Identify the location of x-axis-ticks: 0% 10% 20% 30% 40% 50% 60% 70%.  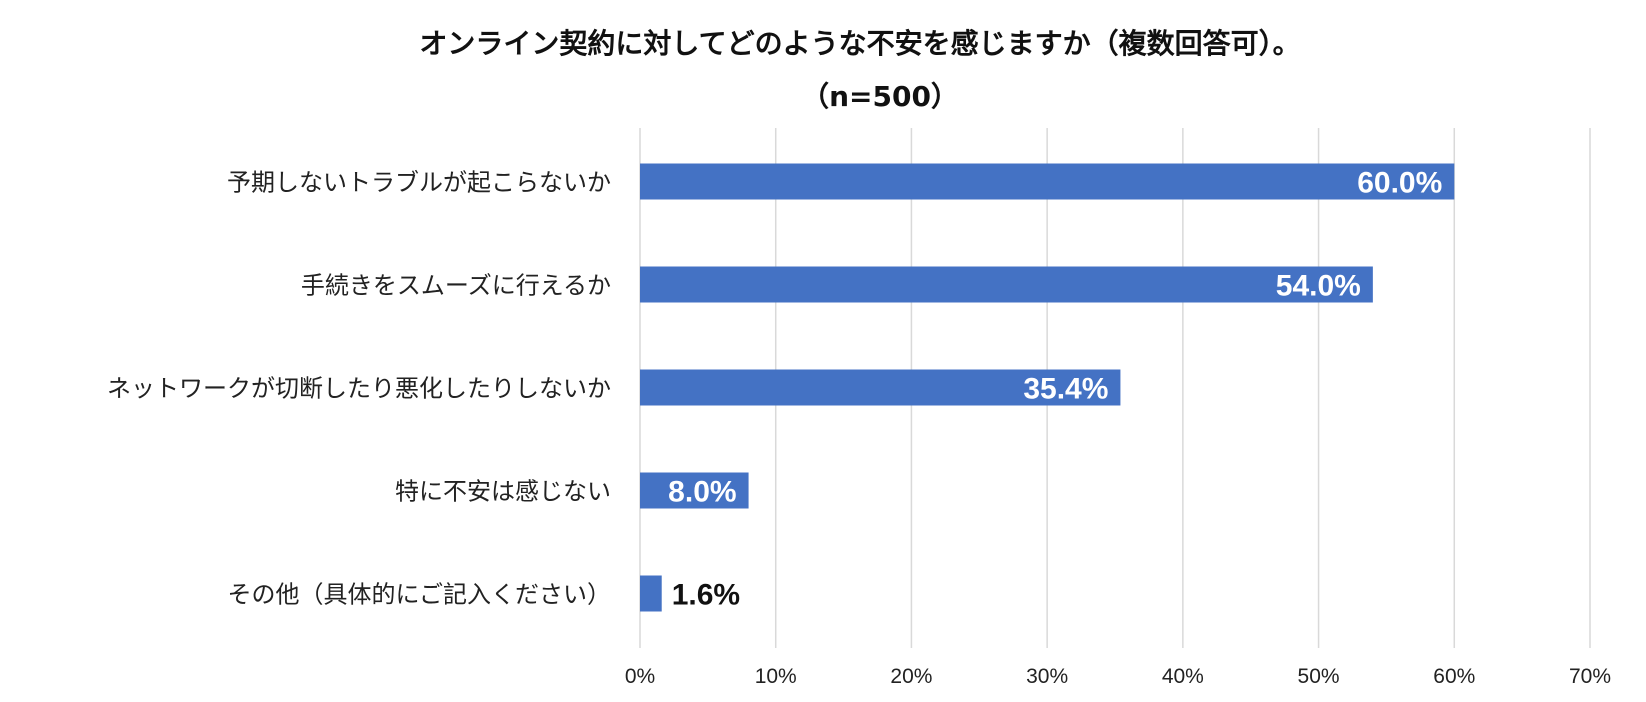
(1118, 676).